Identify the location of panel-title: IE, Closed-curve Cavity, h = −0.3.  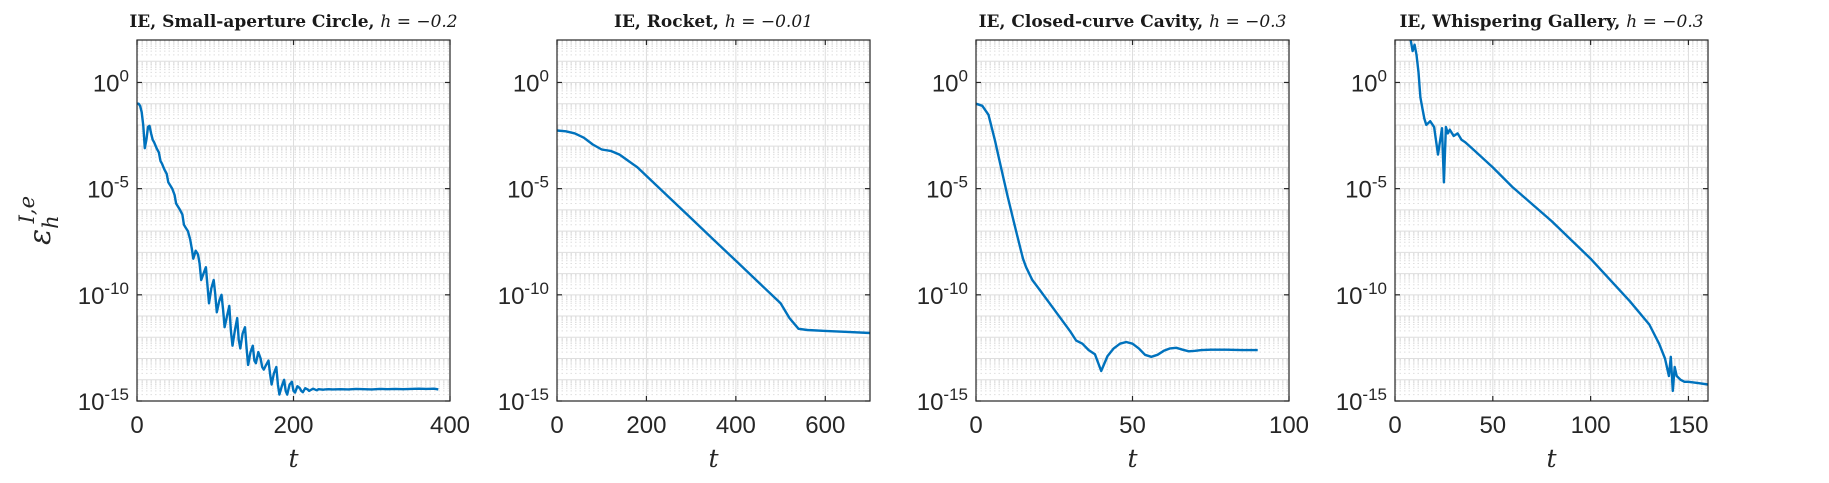
(1133, 22).